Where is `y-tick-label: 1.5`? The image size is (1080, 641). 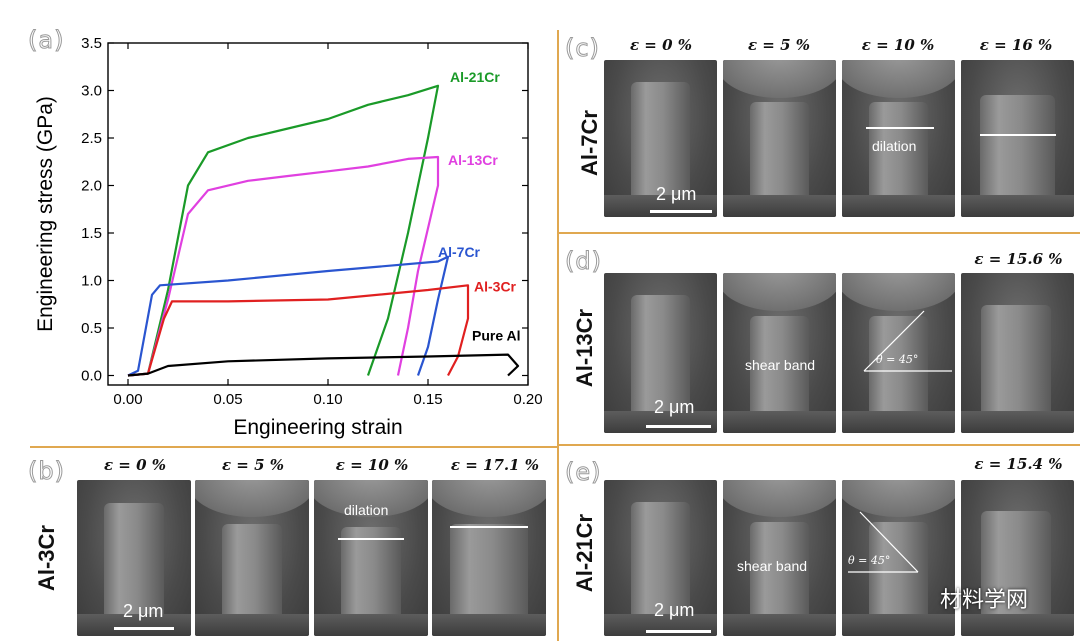 y-tick-label: 1.5 is located at coordinates (91, 233).